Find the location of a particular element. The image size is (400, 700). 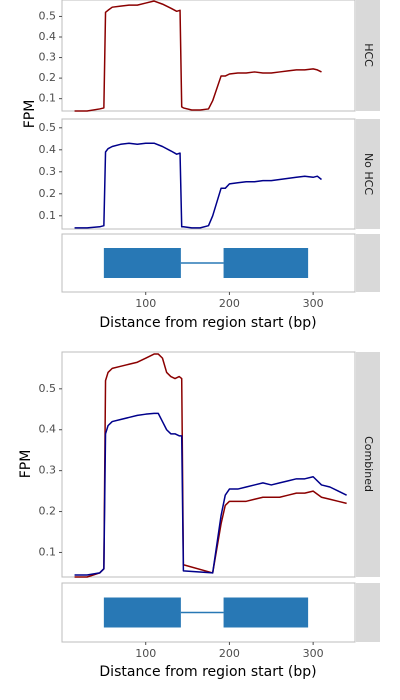

x-axis-bottom: 100 200 300 is located at coordinates (229, 651).